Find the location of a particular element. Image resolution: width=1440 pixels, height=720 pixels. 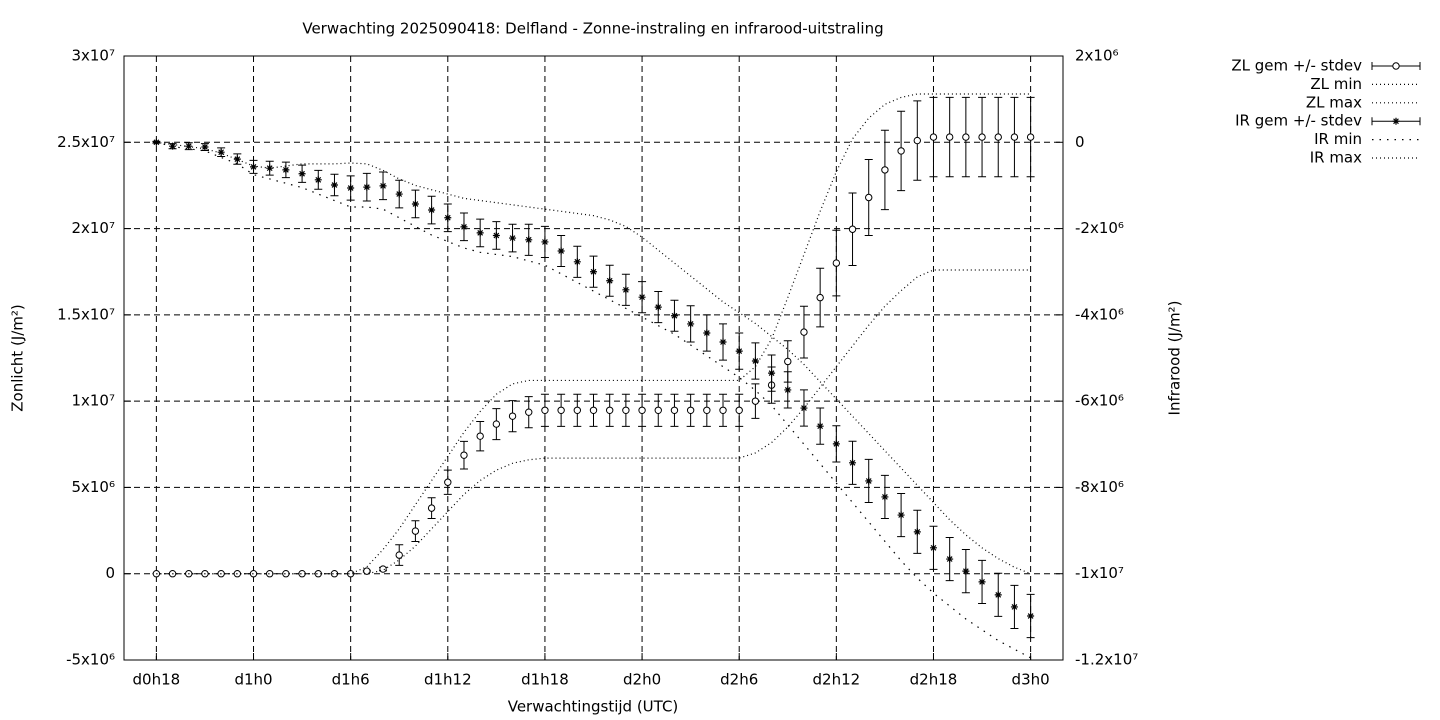

y2-tick-label: -6x10⁶ is located at coordinates (1099, 401).